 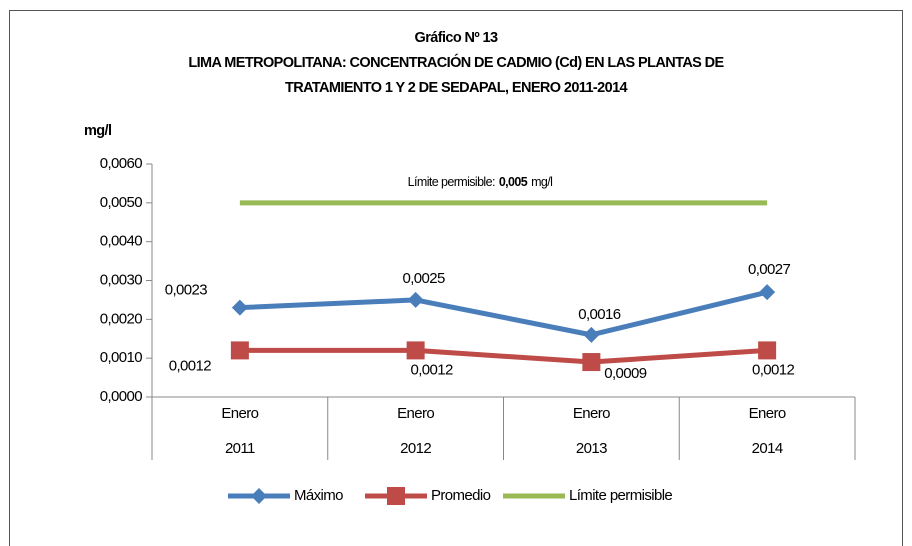 I want to click on y-tick-label: 0,0050, so click(x=121, y=202).